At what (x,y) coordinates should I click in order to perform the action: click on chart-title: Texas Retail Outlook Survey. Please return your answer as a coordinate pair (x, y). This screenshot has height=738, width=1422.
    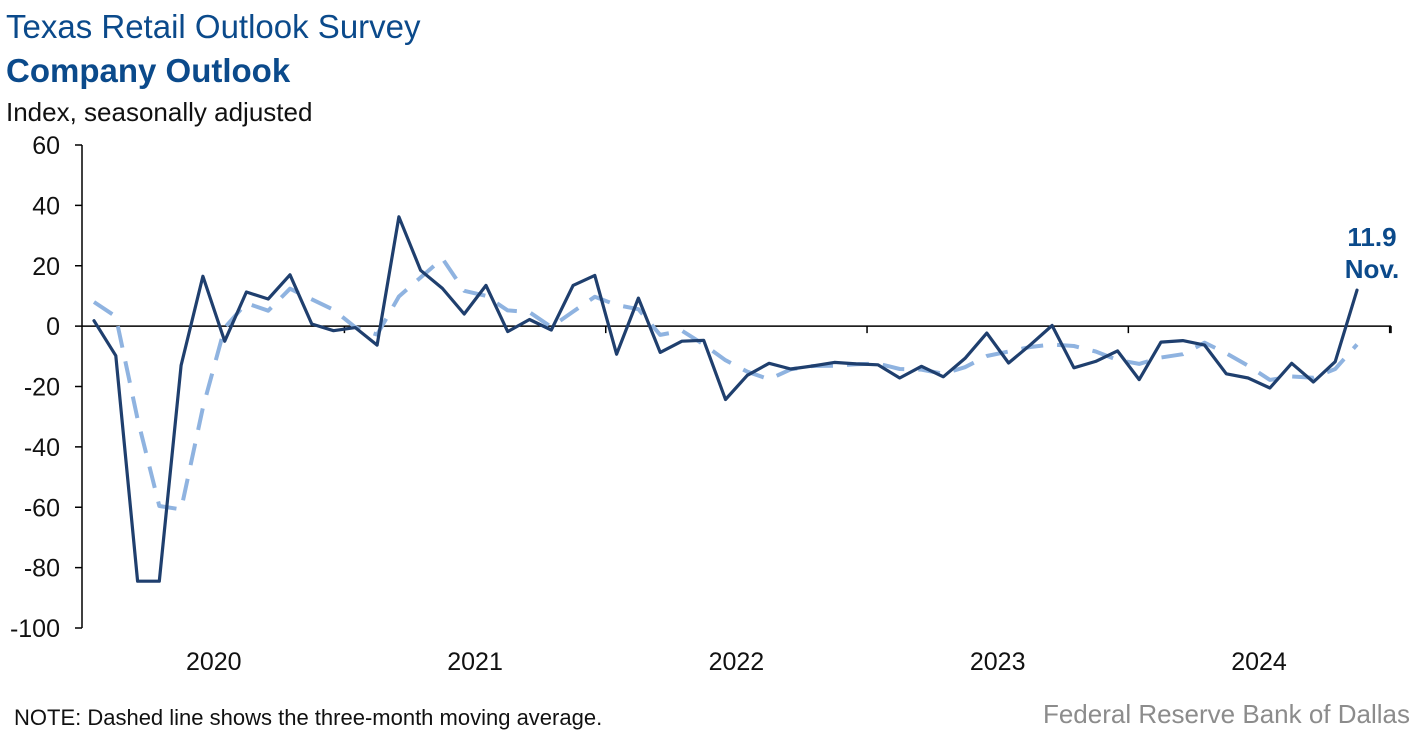
    Looking at the image, I should click on (213, 26).